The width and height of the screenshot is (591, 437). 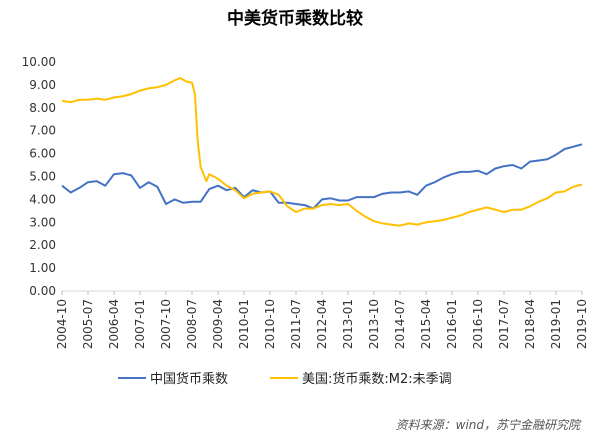 I want to click on y-tick-label: 2.00, so click(x=42, y=245).